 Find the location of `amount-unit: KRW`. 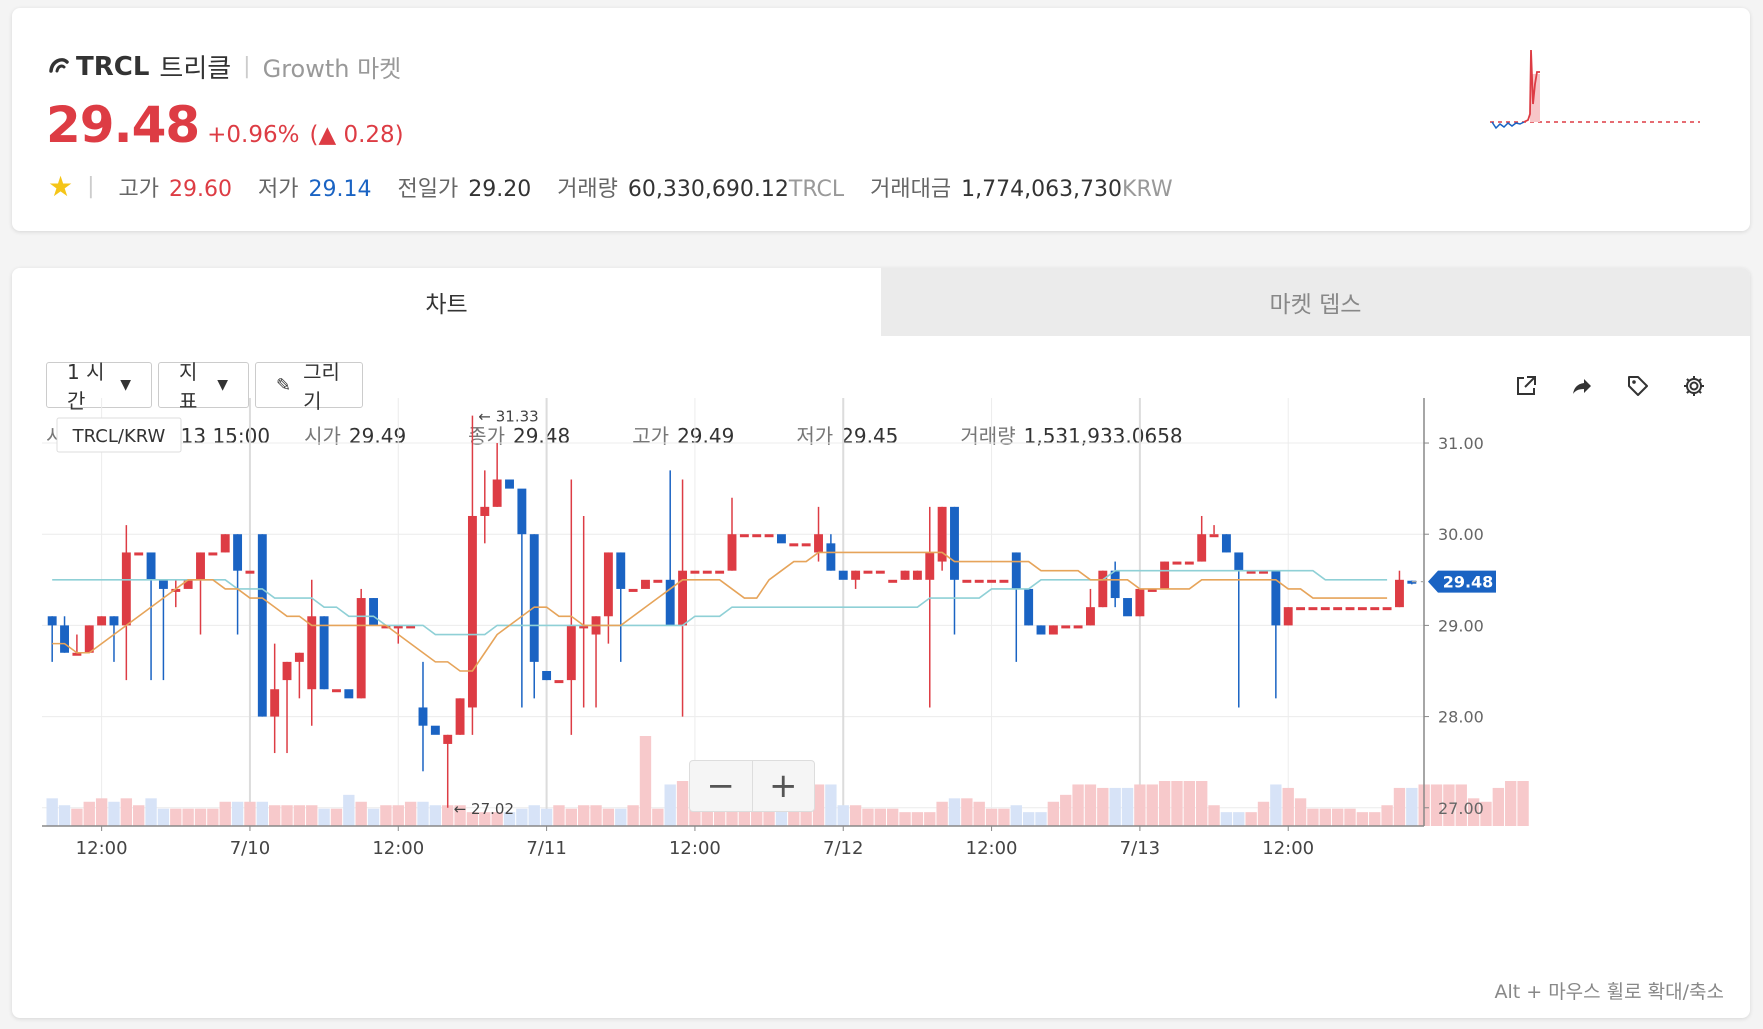

amount-unit: KRW is located at coordinates (1147, 189).